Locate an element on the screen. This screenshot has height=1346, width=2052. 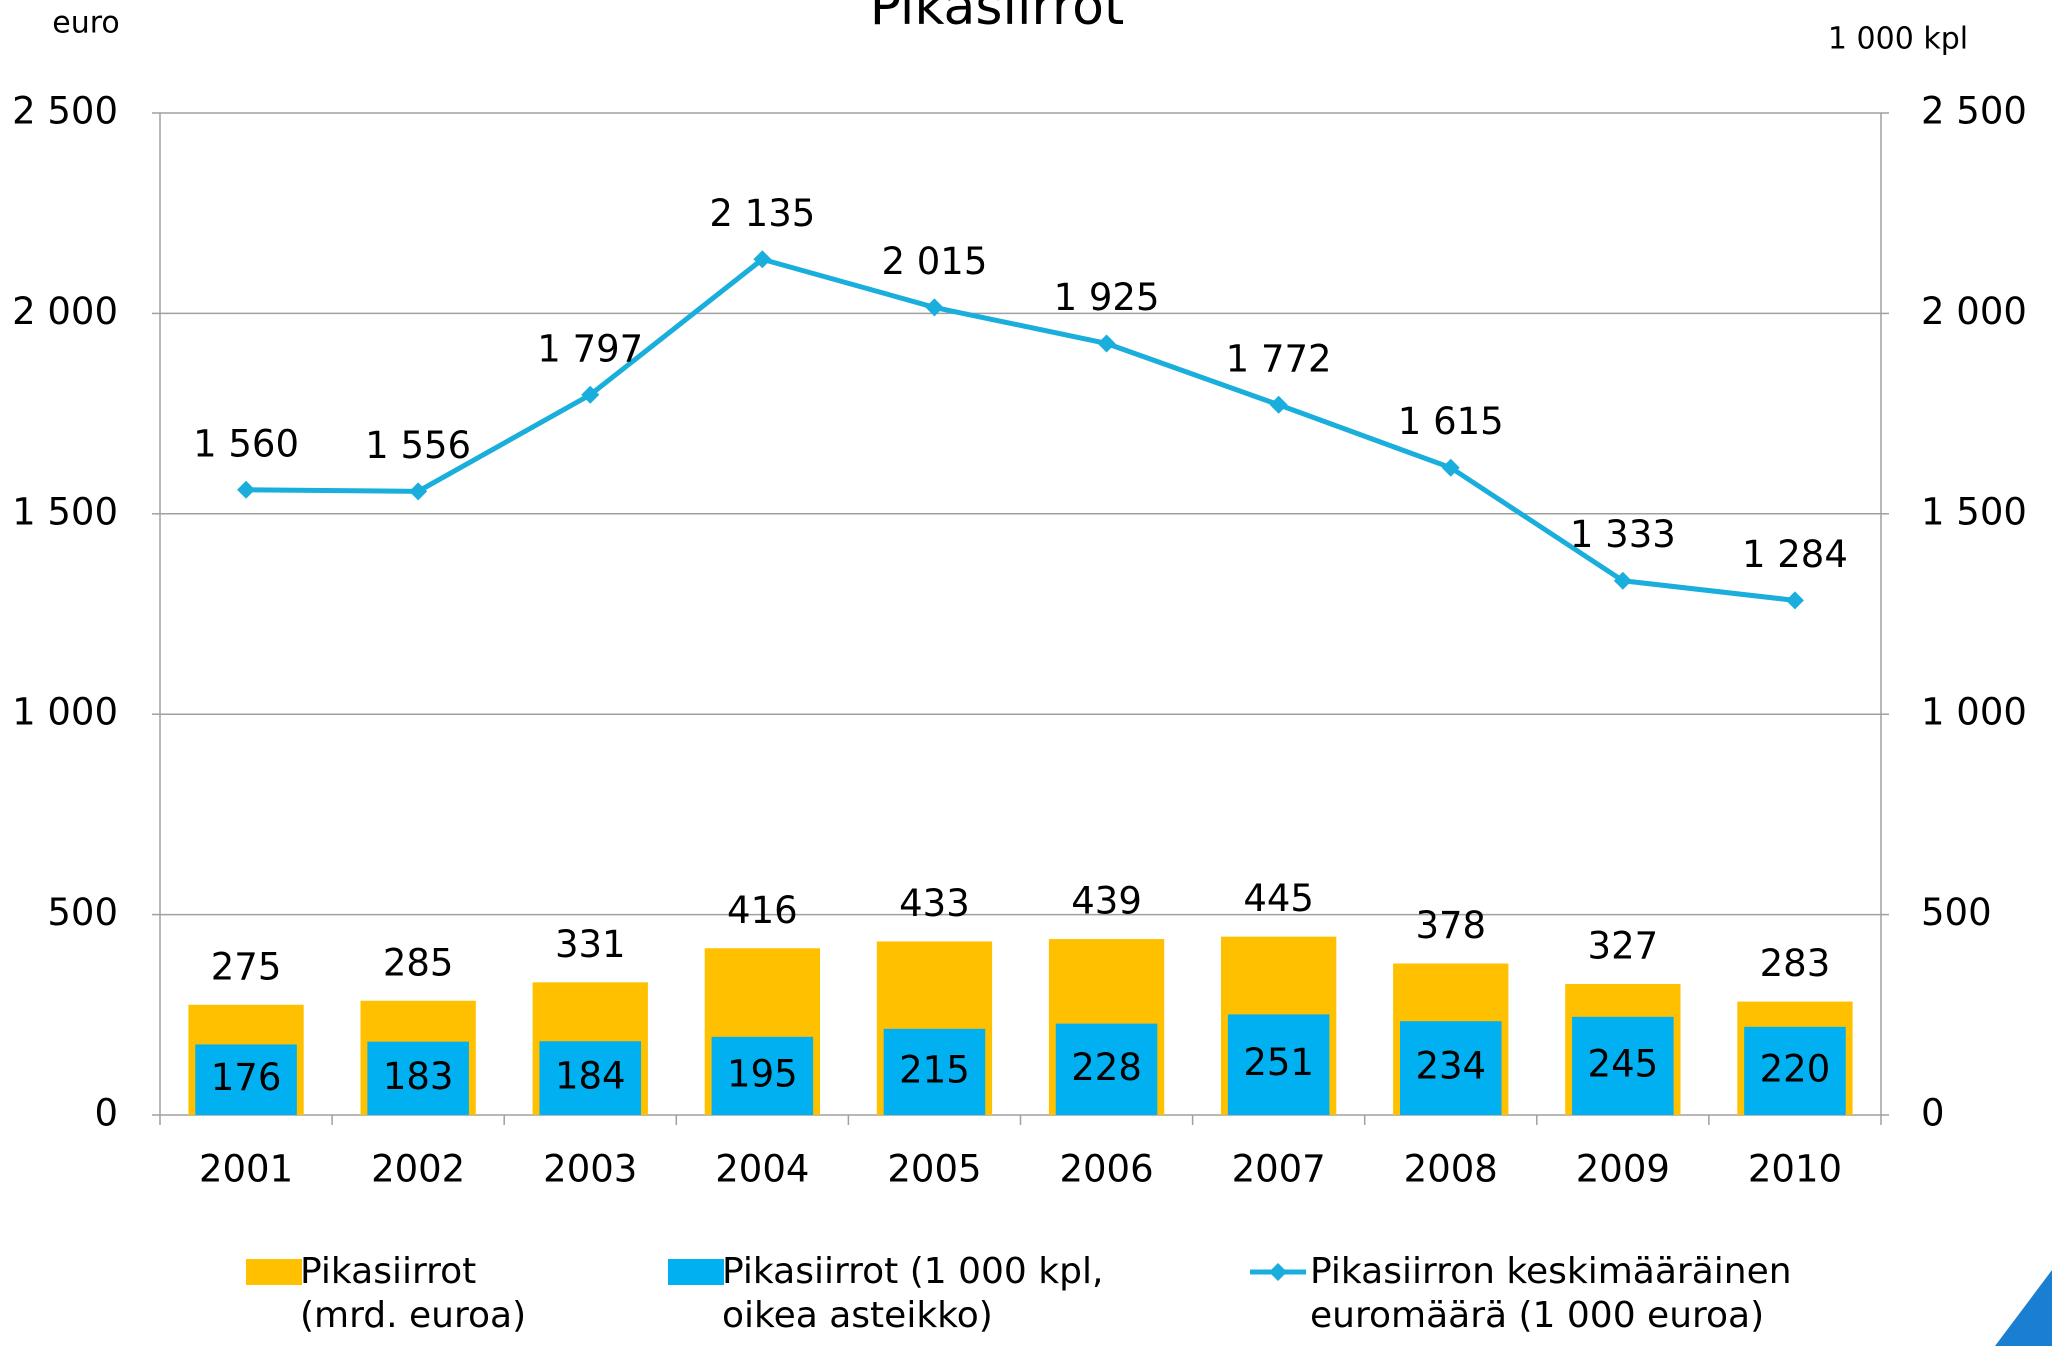
x-tick-label: 2006 is located at coordinates (1106, 1169).